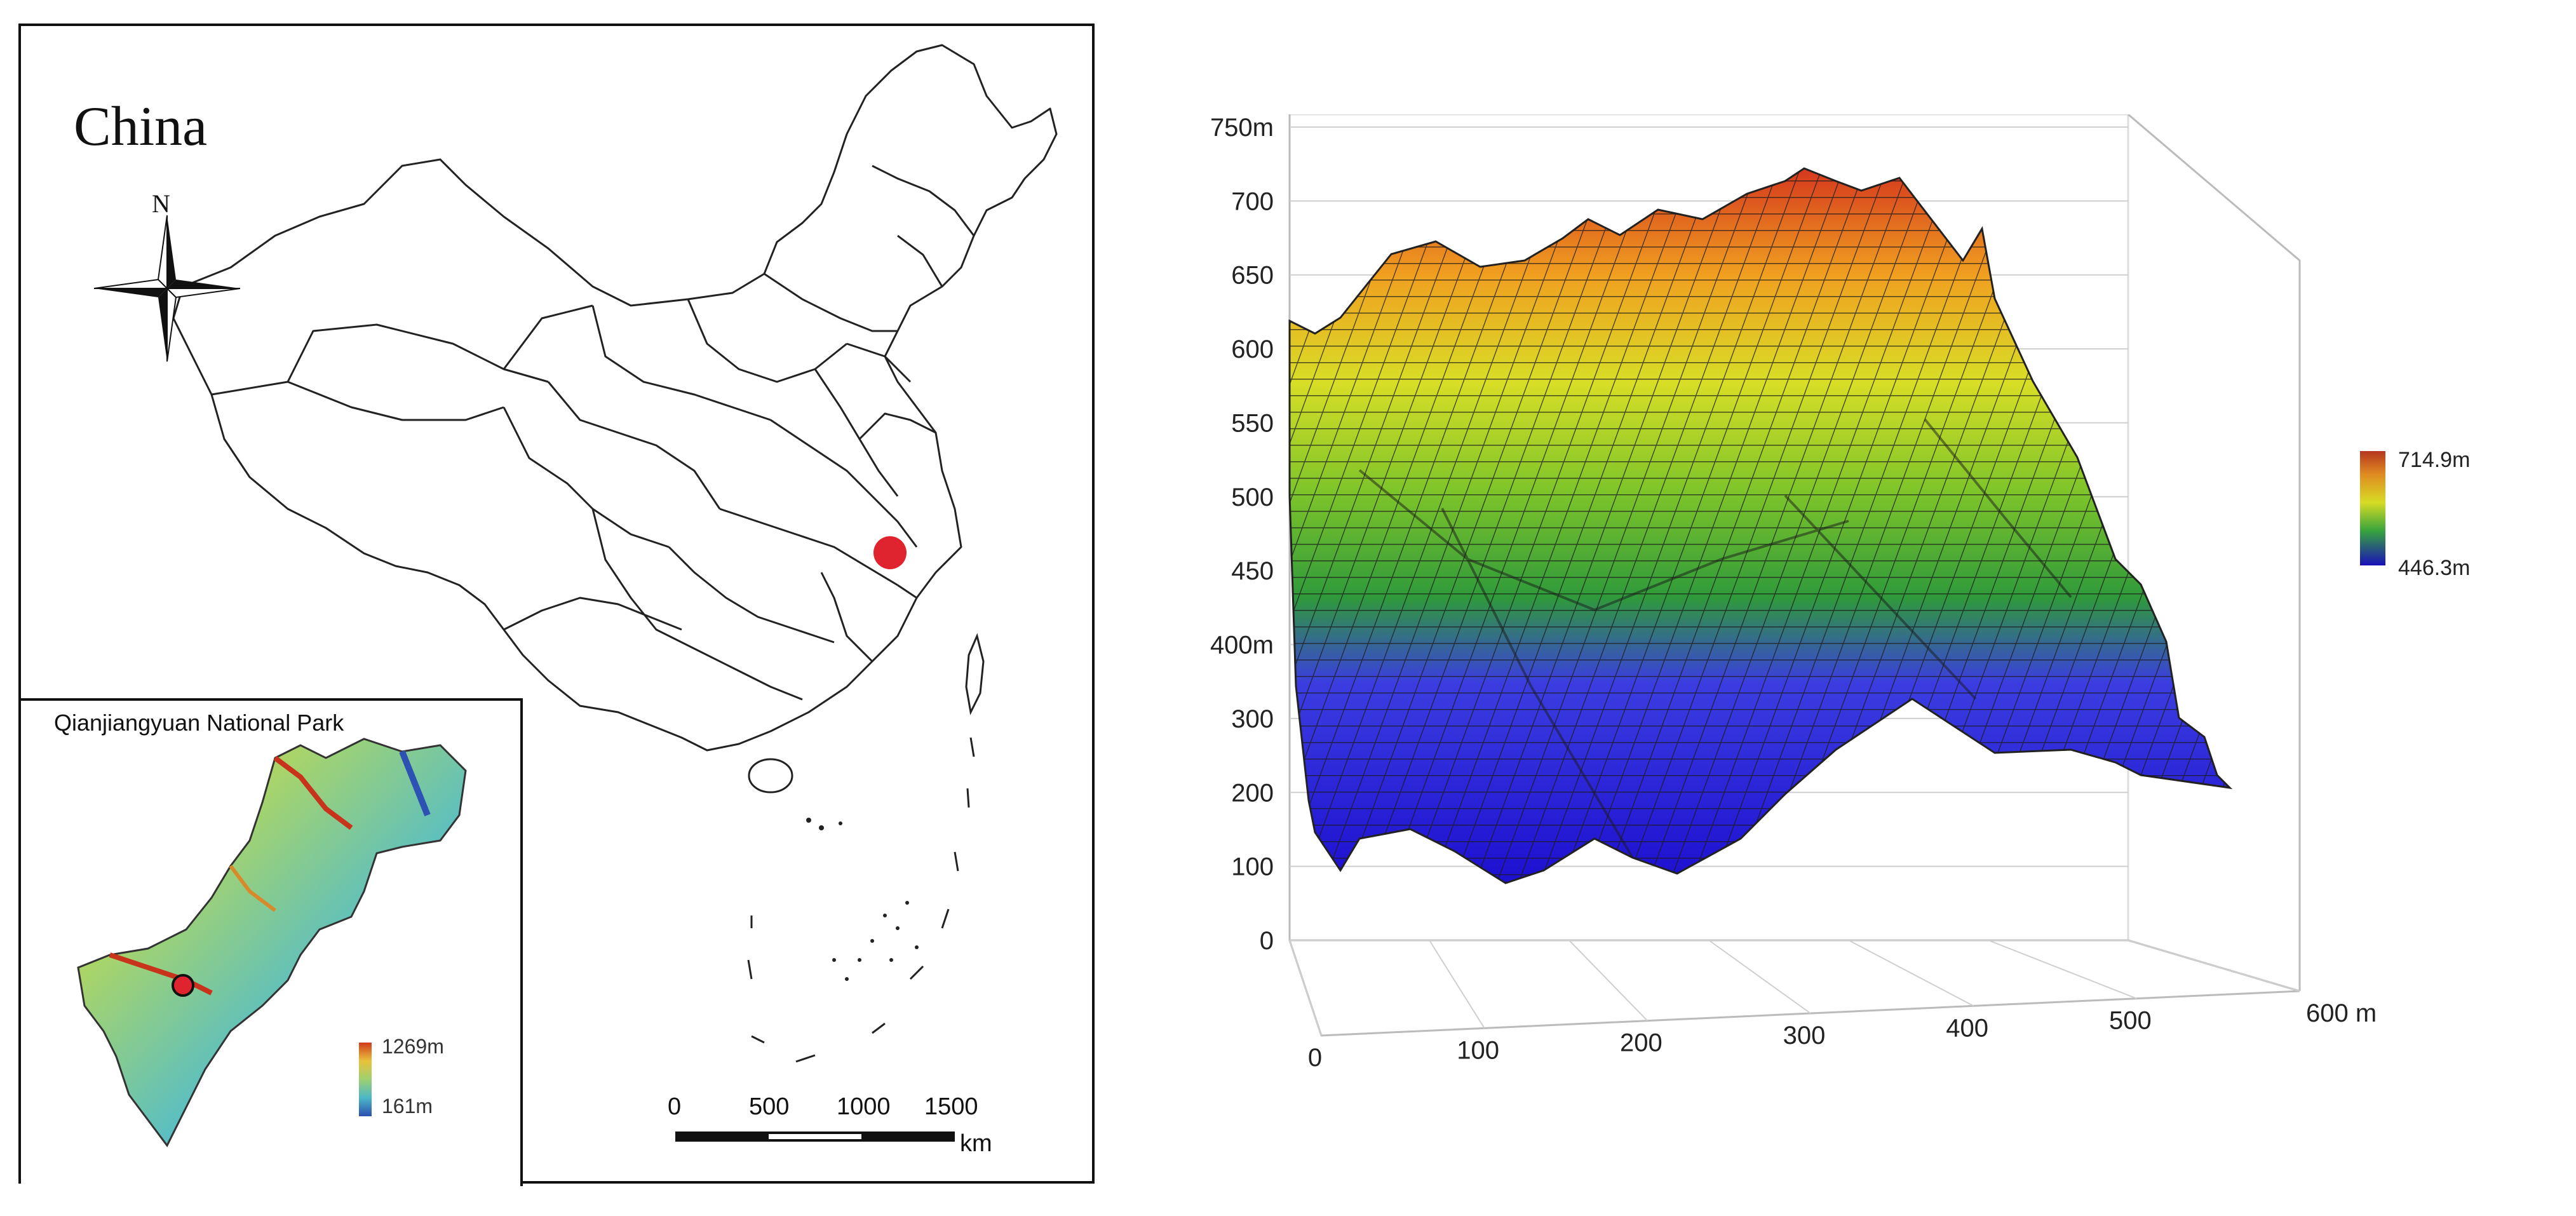 The image size is (2576, 1216). What do you see at coordinates (141, 127) in the screenshot?
I see `map-title: China` at bounding box center [141, 127].